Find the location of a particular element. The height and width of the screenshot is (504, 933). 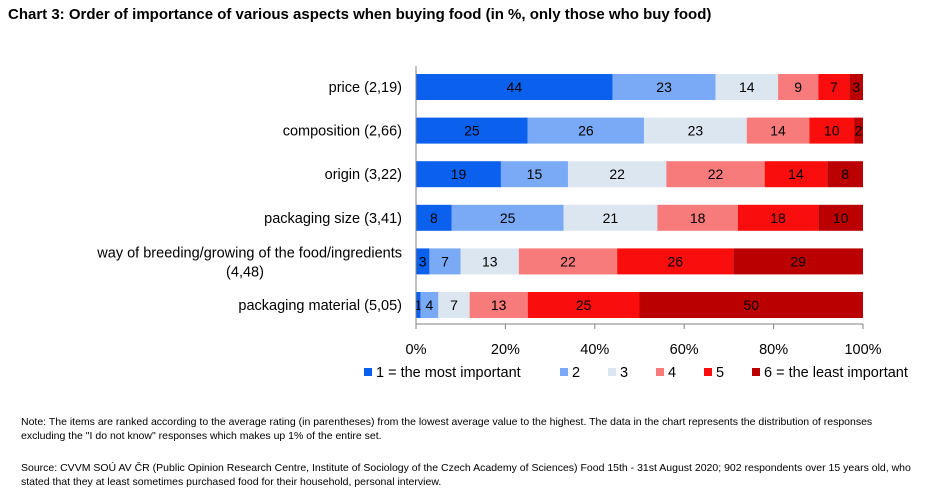

data-label: 15 is located at coordinates (535, 174).